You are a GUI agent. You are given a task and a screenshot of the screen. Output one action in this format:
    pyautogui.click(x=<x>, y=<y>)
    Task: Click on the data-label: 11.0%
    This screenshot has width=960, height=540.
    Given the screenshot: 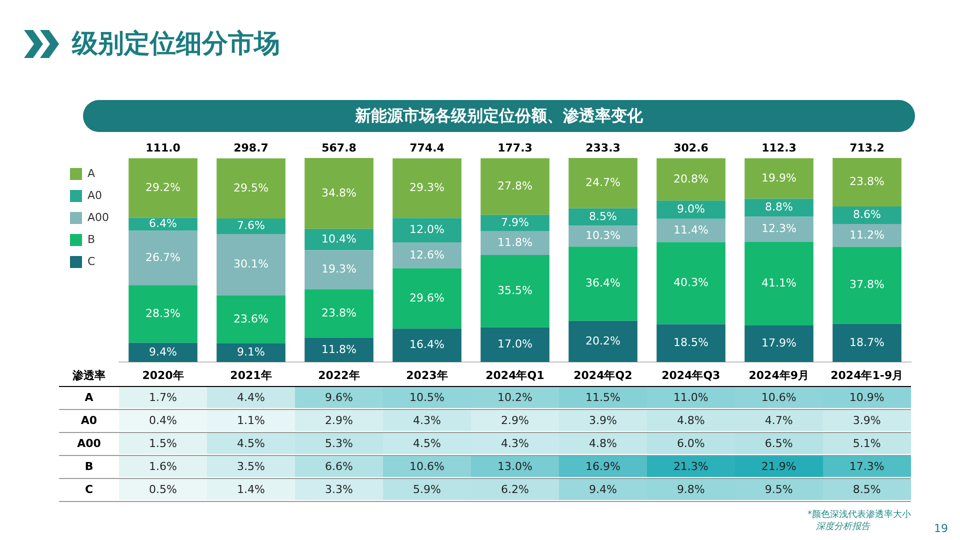 What is the action you would take?
    pyautogui.click(x=690, y=397)
    